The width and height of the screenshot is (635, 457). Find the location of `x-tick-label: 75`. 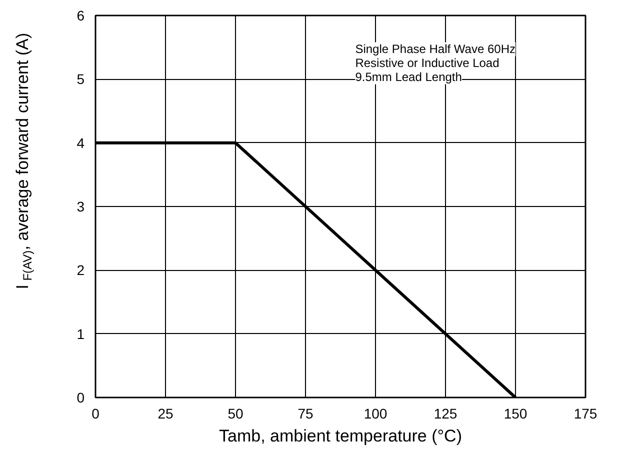

x-tick-label: 75 is located at coordinates (306, 414).